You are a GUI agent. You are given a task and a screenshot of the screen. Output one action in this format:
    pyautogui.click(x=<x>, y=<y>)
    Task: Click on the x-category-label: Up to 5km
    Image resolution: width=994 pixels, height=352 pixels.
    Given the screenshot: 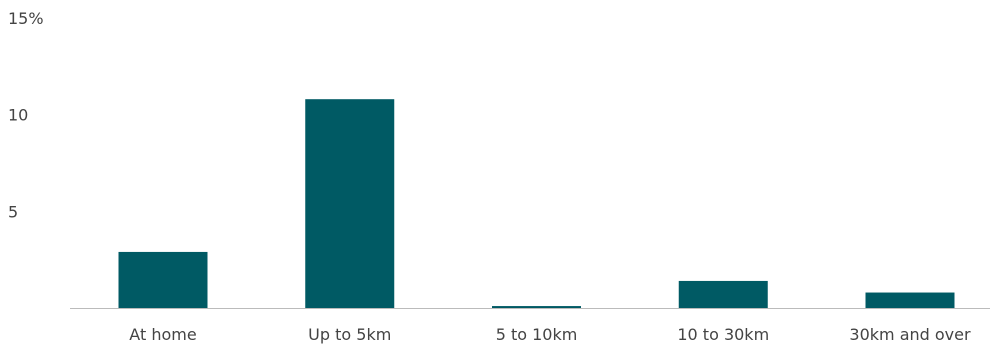 What is the action you would take?
    pyautogui.click(x=349, y=334)
    